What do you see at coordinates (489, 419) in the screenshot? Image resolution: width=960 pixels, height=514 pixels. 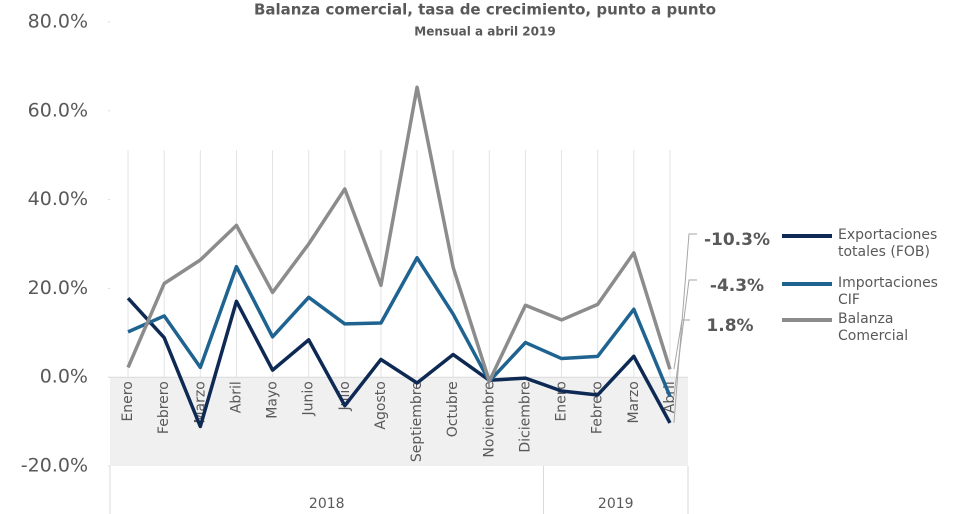 I see `x-tick-label: Noviembre` at bounding box center [489, 419].